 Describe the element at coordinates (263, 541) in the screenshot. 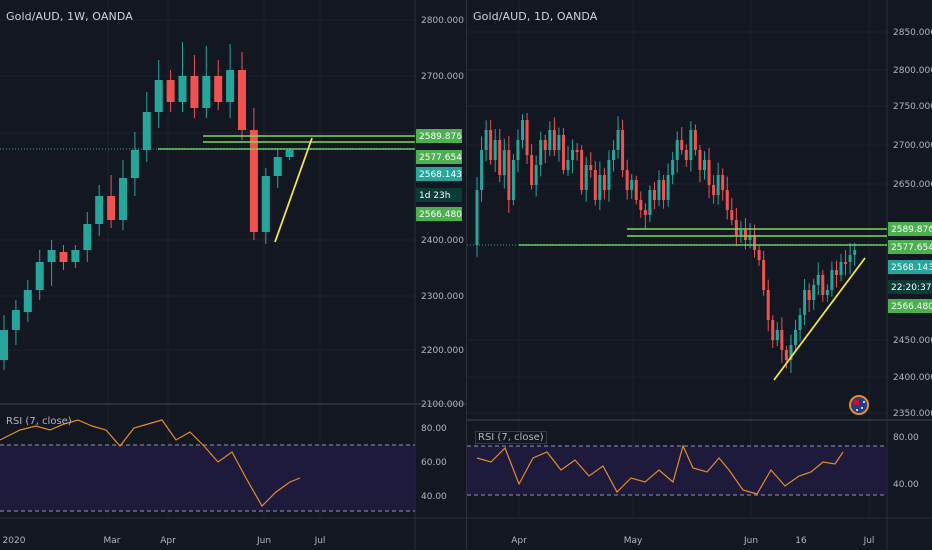

I see `time-tick-label: Jun` at that location.